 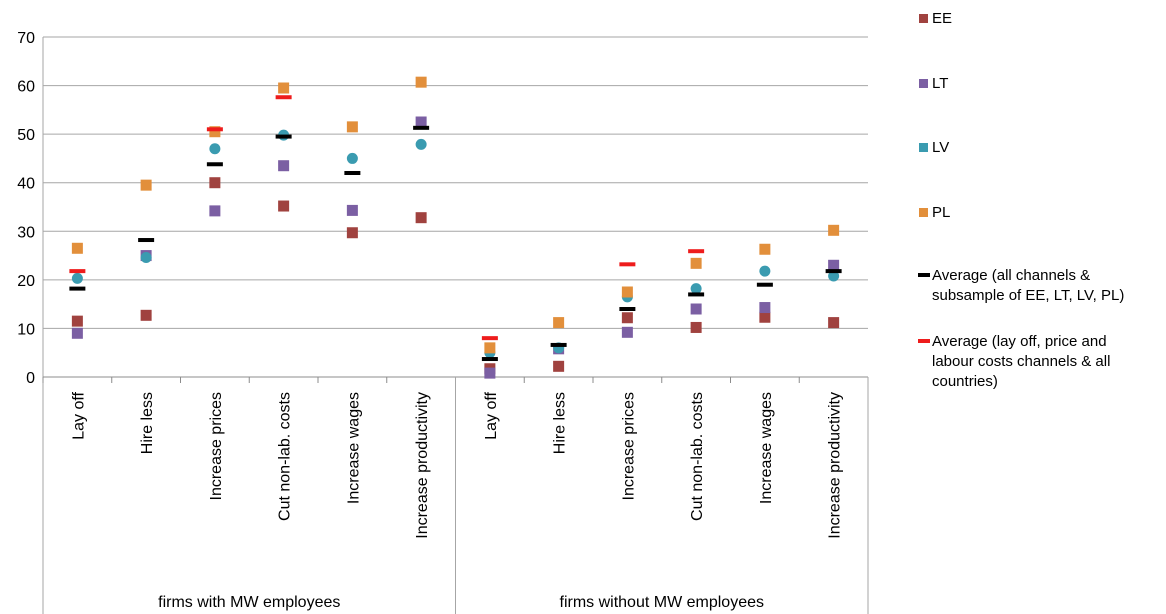 I want to click on legend-label-line: countries), so click(x=965, y=381).